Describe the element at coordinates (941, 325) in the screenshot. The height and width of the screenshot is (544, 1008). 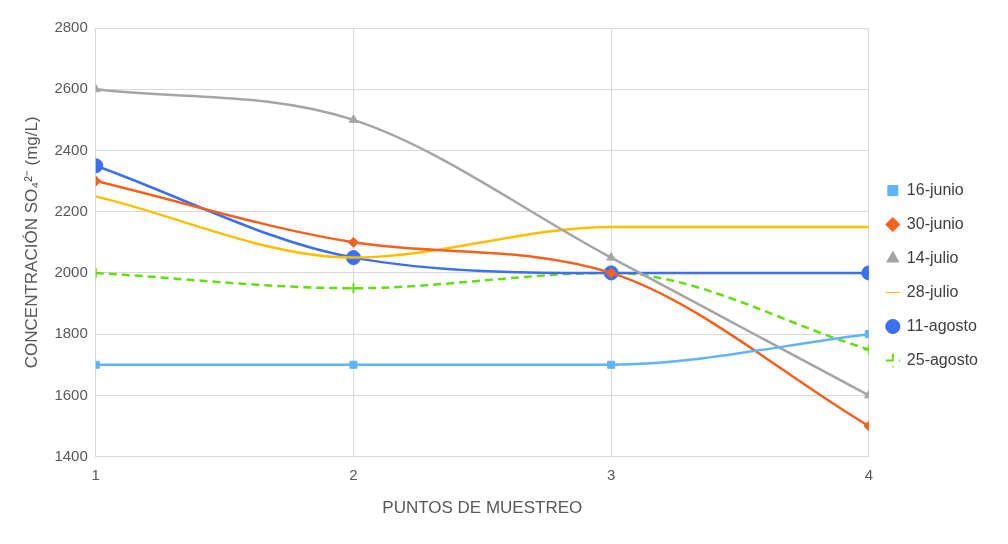
I see `legend-label: 11-agosto` at that location.